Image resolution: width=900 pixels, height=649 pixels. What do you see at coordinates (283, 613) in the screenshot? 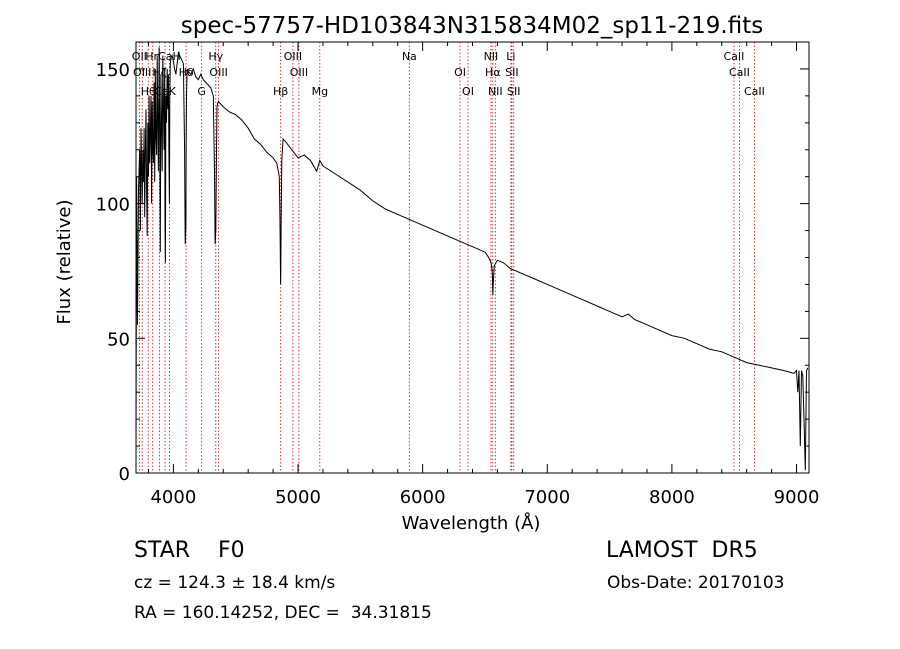
I see `ra-dec: RA = 160.14252, DEC = 34.31815` at bounding box center [283, 613].